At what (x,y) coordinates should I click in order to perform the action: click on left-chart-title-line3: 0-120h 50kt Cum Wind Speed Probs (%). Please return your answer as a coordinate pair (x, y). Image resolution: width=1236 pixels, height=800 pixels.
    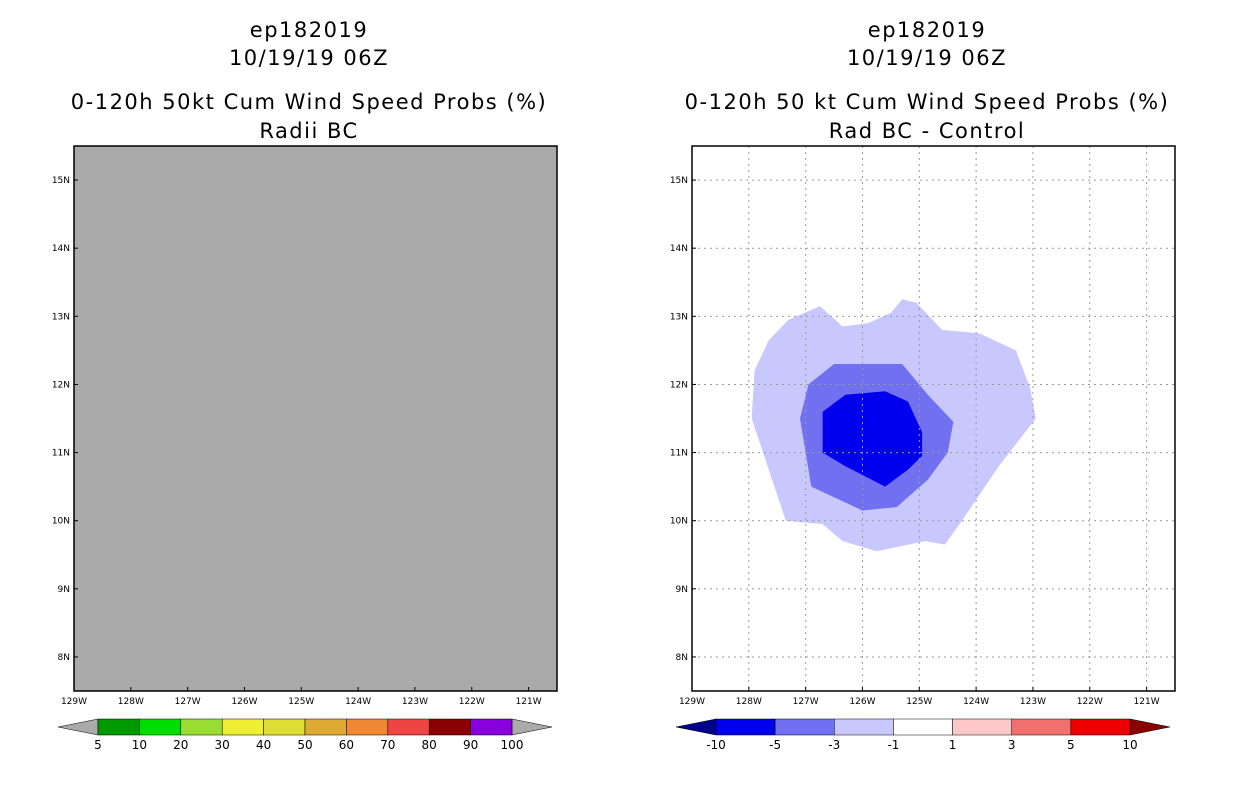
    Looking at the image, I should click on (309, 102).